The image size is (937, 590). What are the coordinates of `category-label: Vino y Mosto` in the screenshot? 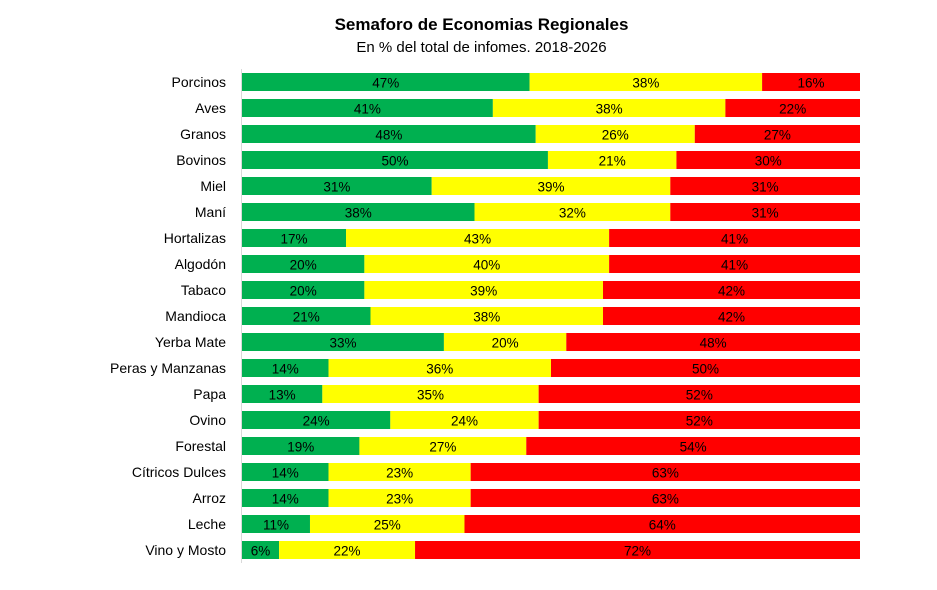 It's located at (185, 550).